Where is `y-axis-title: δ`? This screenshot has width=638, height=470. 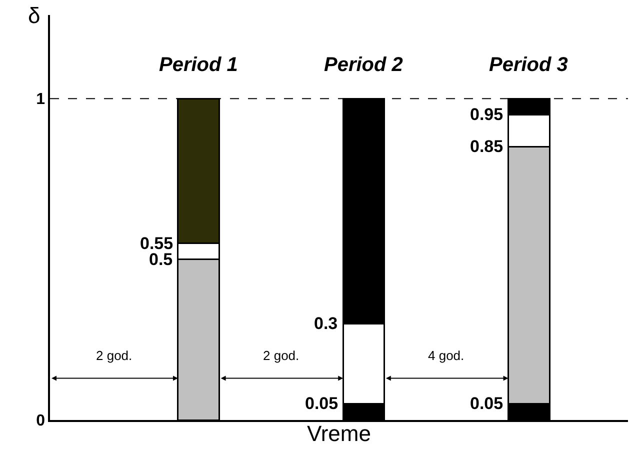
y-axis-title: δ is located at coordinates (34, 15).